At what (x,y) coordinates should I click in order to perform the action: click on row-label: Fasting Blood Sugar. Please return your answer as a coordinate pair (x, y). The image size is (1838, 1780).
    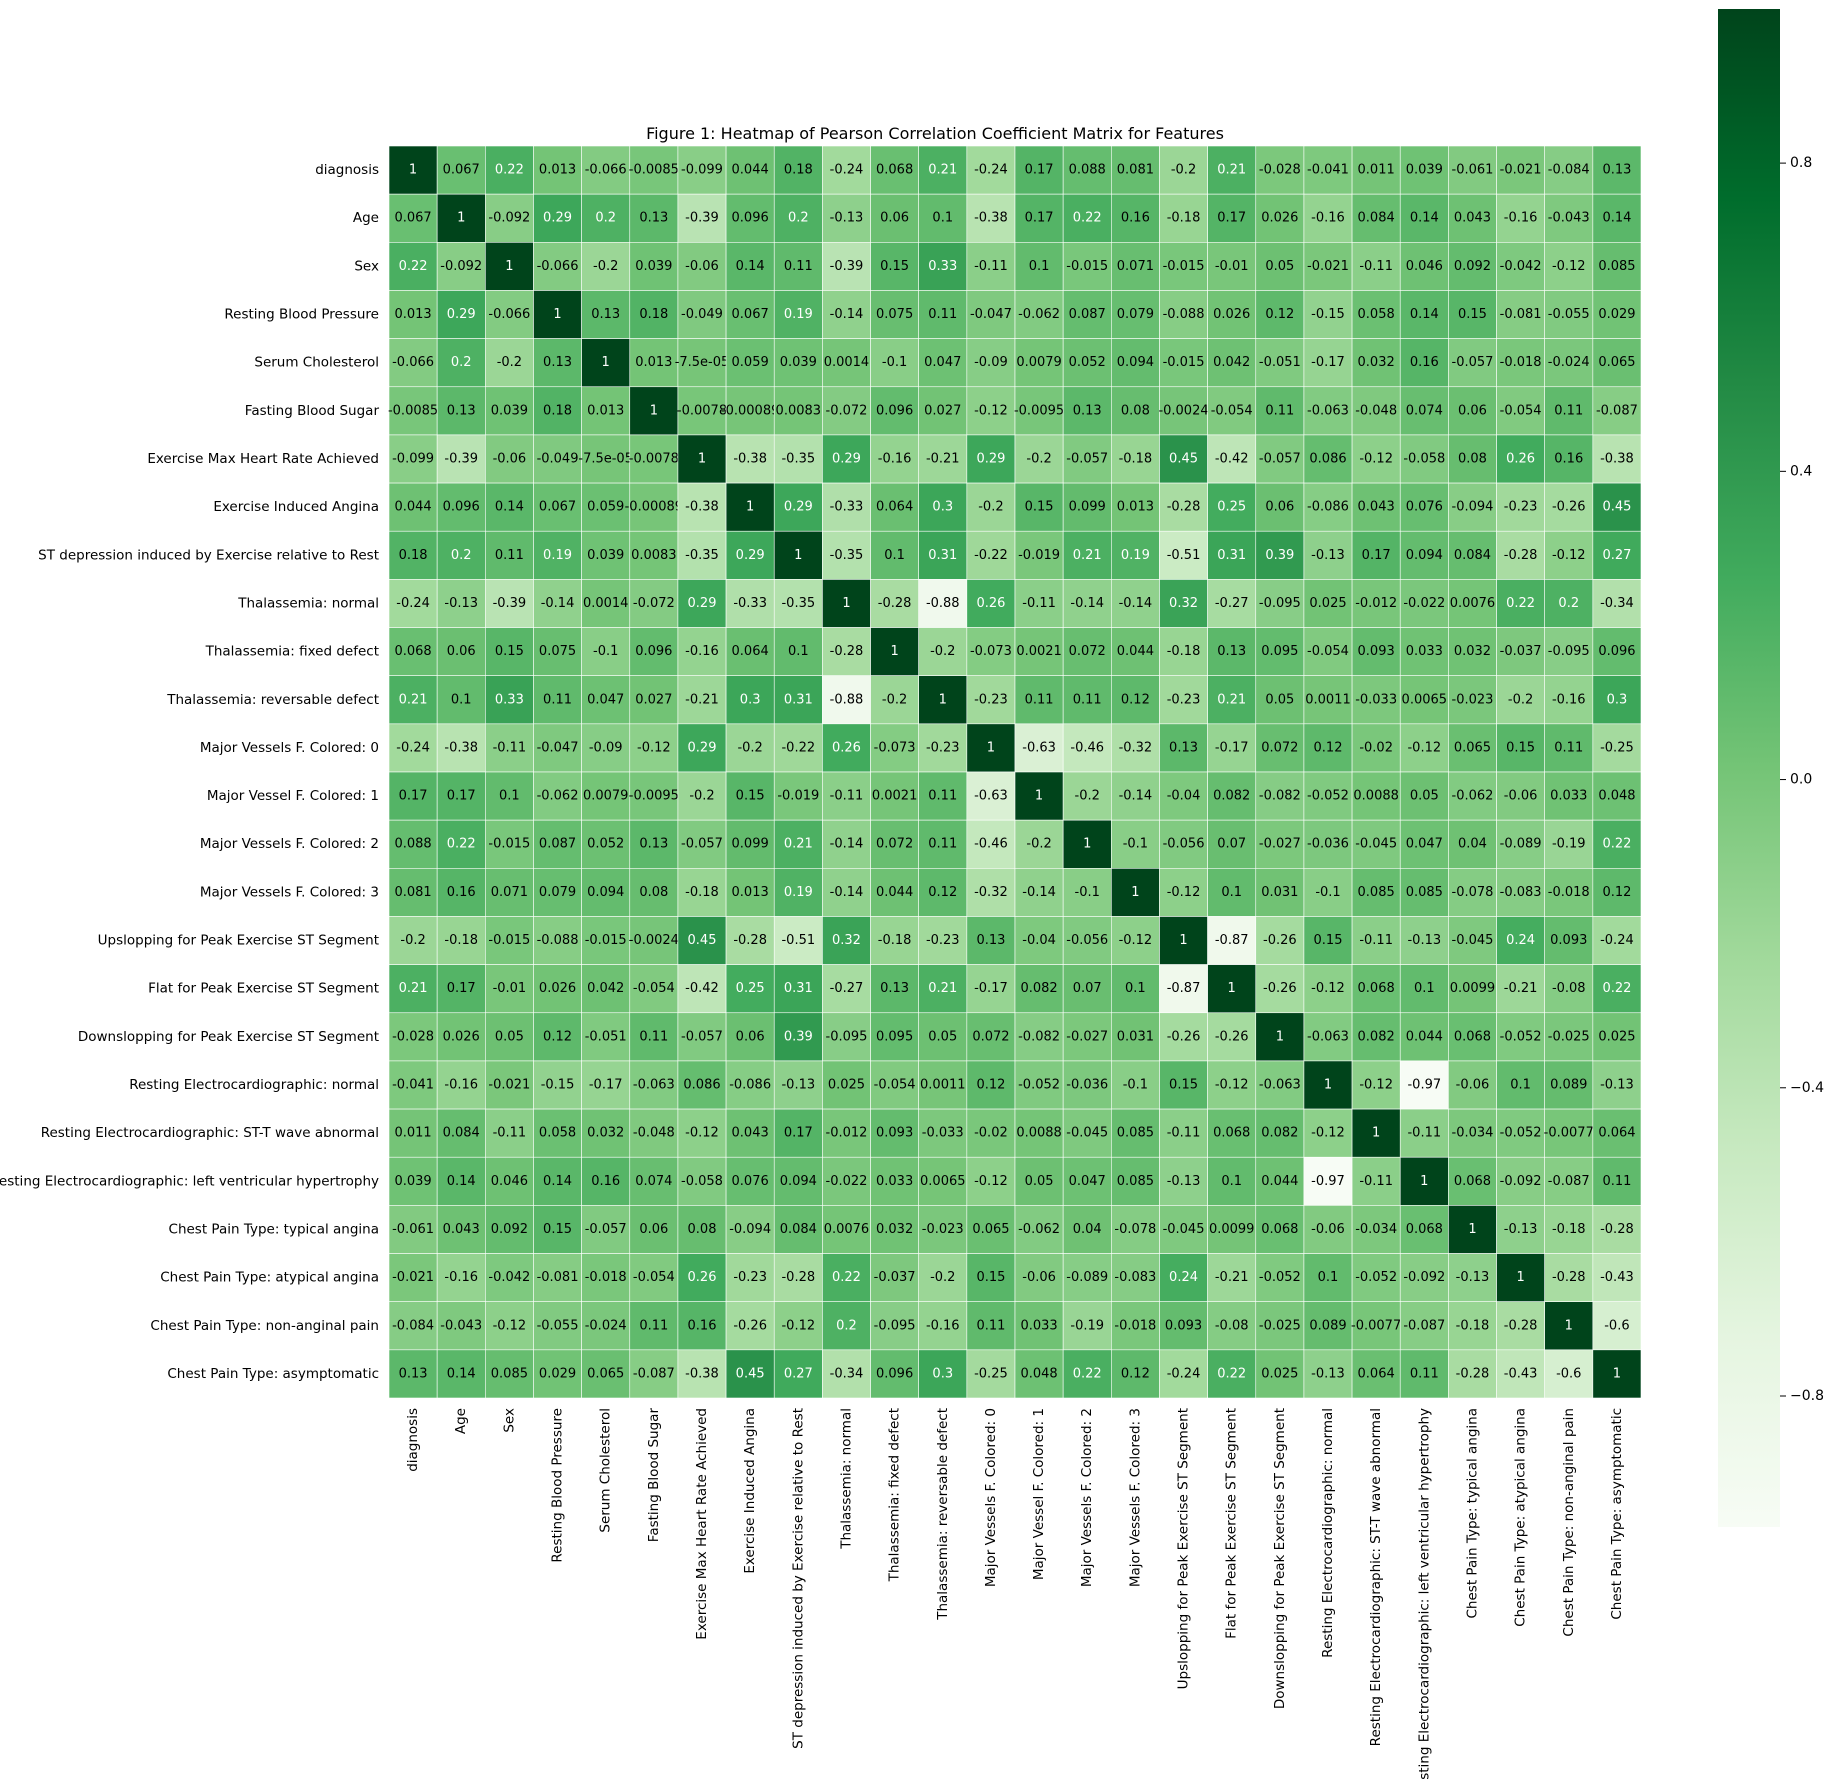
    Looking at the image, I should click on (312, 411).